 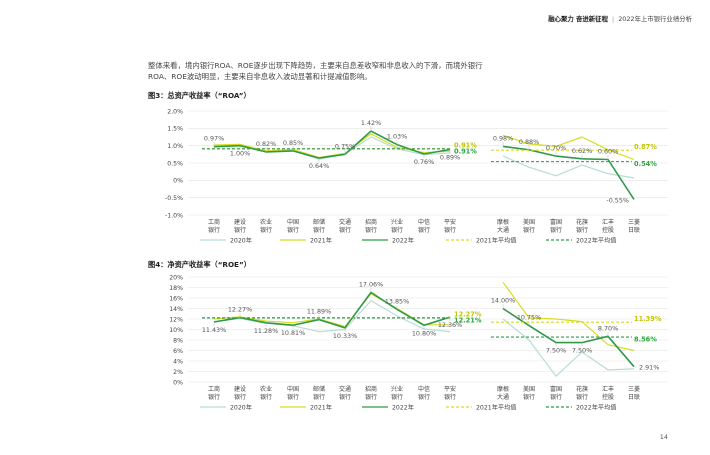 I want to click on roe-legend-label: 2022年, so click(x=403, y=407).